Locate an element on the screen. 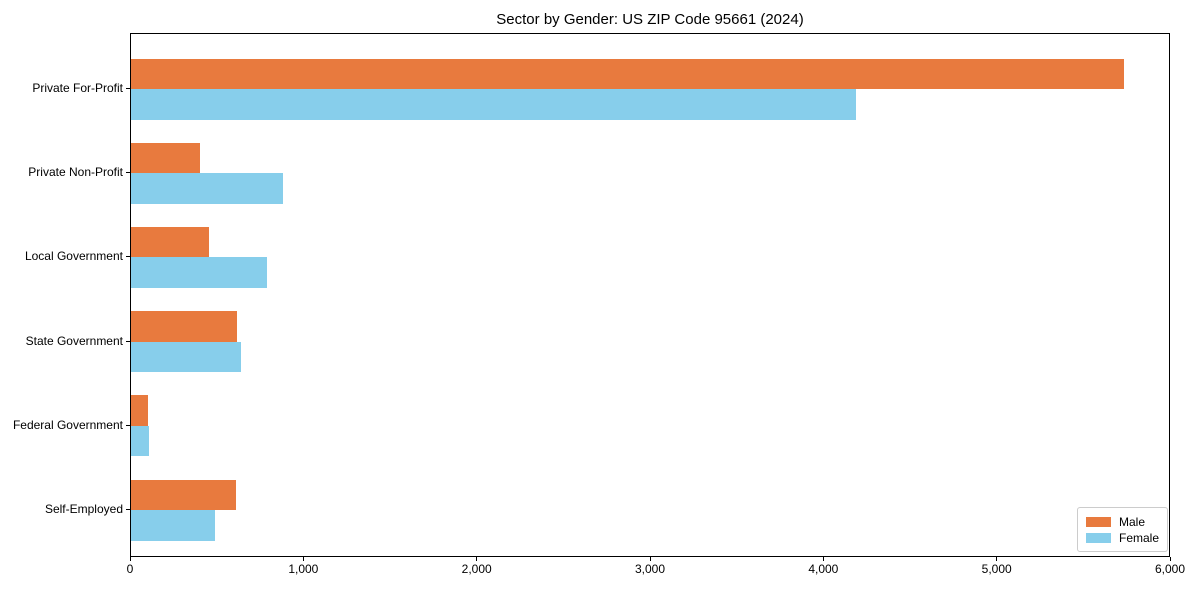 This screenshot has height=600, width=1200. legend: Male Female is located at coordinates (1122, 529).